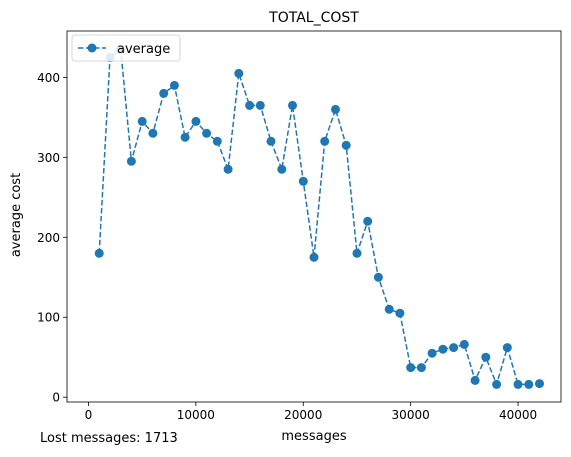  I want to click on y-axis: 0 100 200 300 400, so click(52, 238).